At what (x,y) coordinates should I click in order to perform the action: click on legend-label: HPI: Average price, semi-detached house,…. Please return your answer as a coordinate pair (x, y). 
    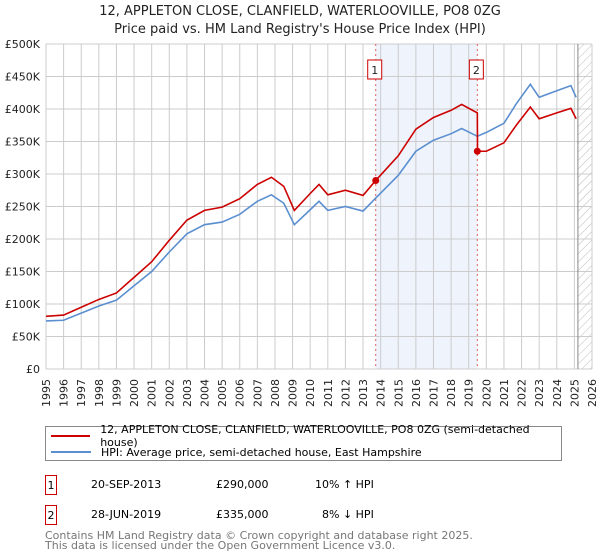
    Looking at the image, I should click on (261, 452).